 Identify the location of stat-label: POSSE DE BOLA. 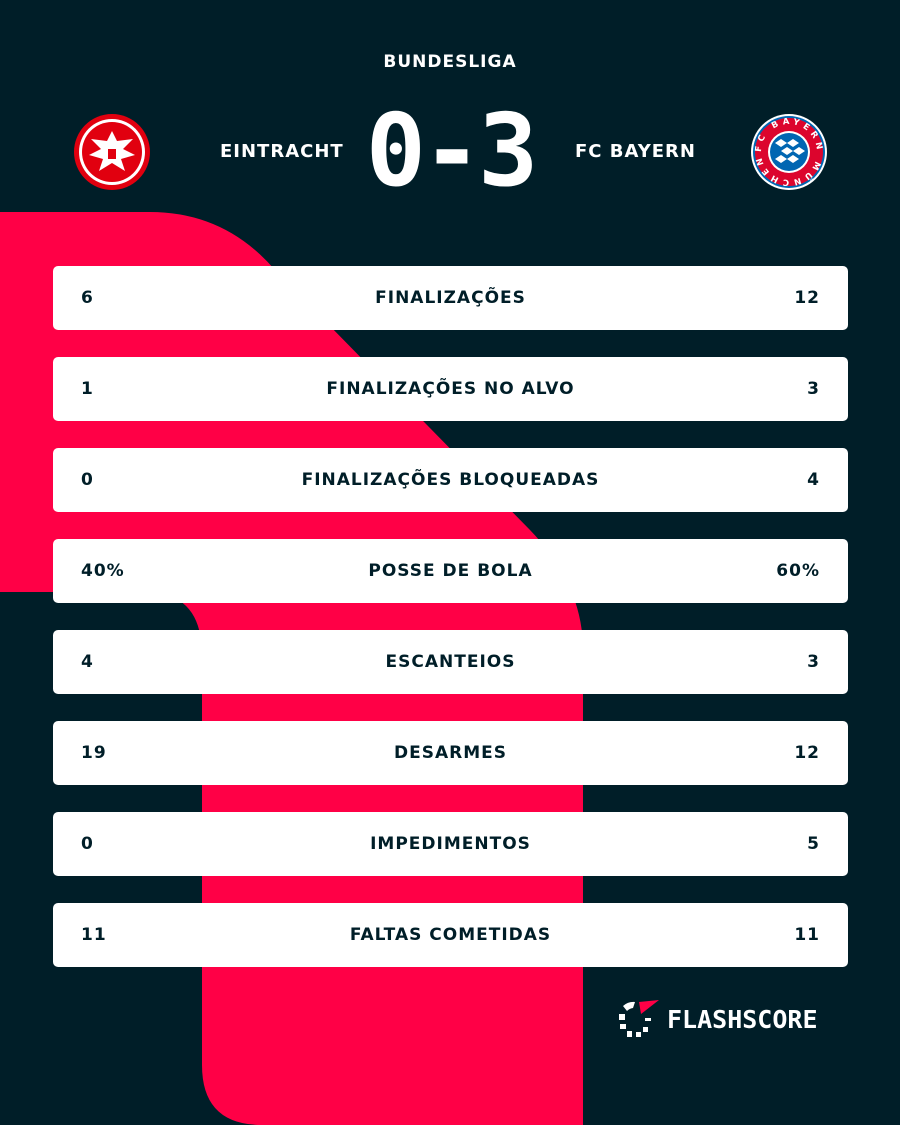
(450, 571).